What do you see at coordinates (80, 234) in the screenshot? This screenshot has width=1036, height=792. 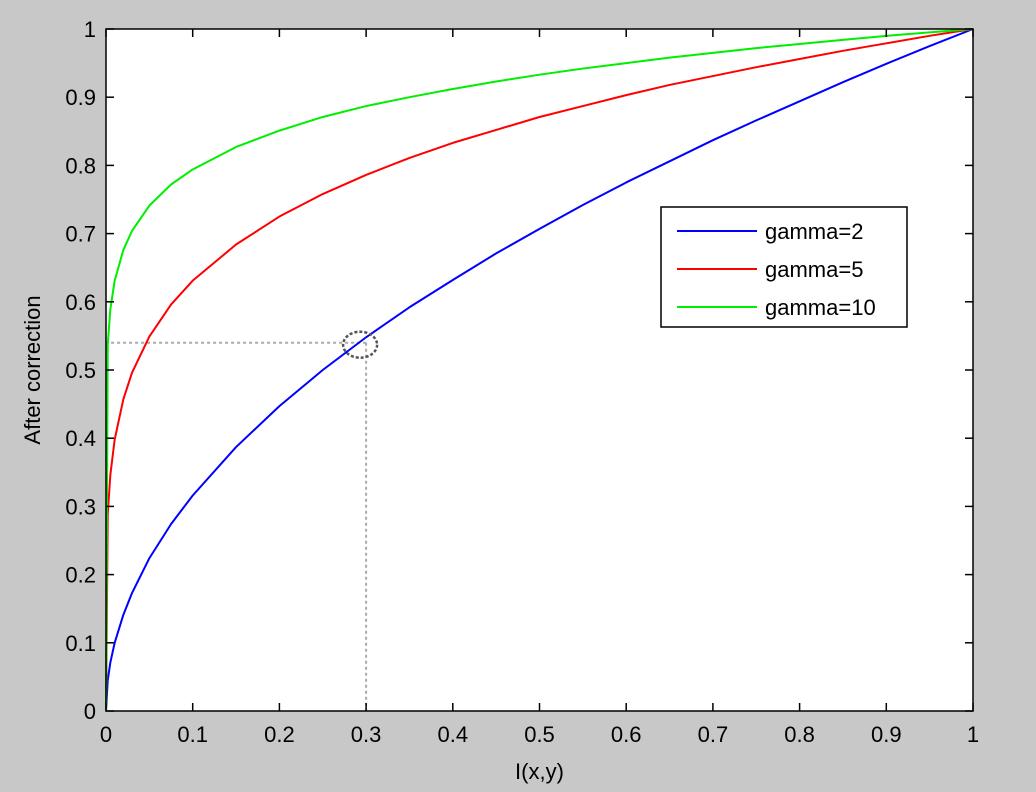 I see `y-tick-label: 0.7` at bounding box center [80, 234].